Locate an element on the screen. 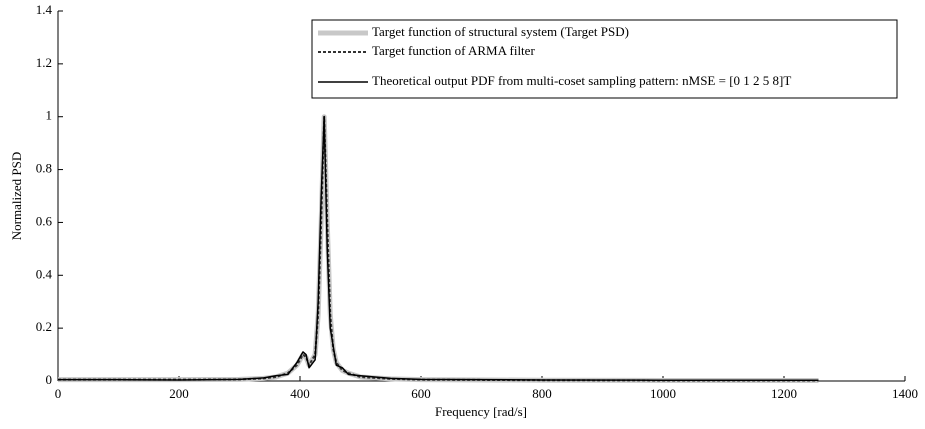 Image resolution: width=925 pixels, height=429 pixels. x-tick-label: 200 is located at coordinates (179, 393).